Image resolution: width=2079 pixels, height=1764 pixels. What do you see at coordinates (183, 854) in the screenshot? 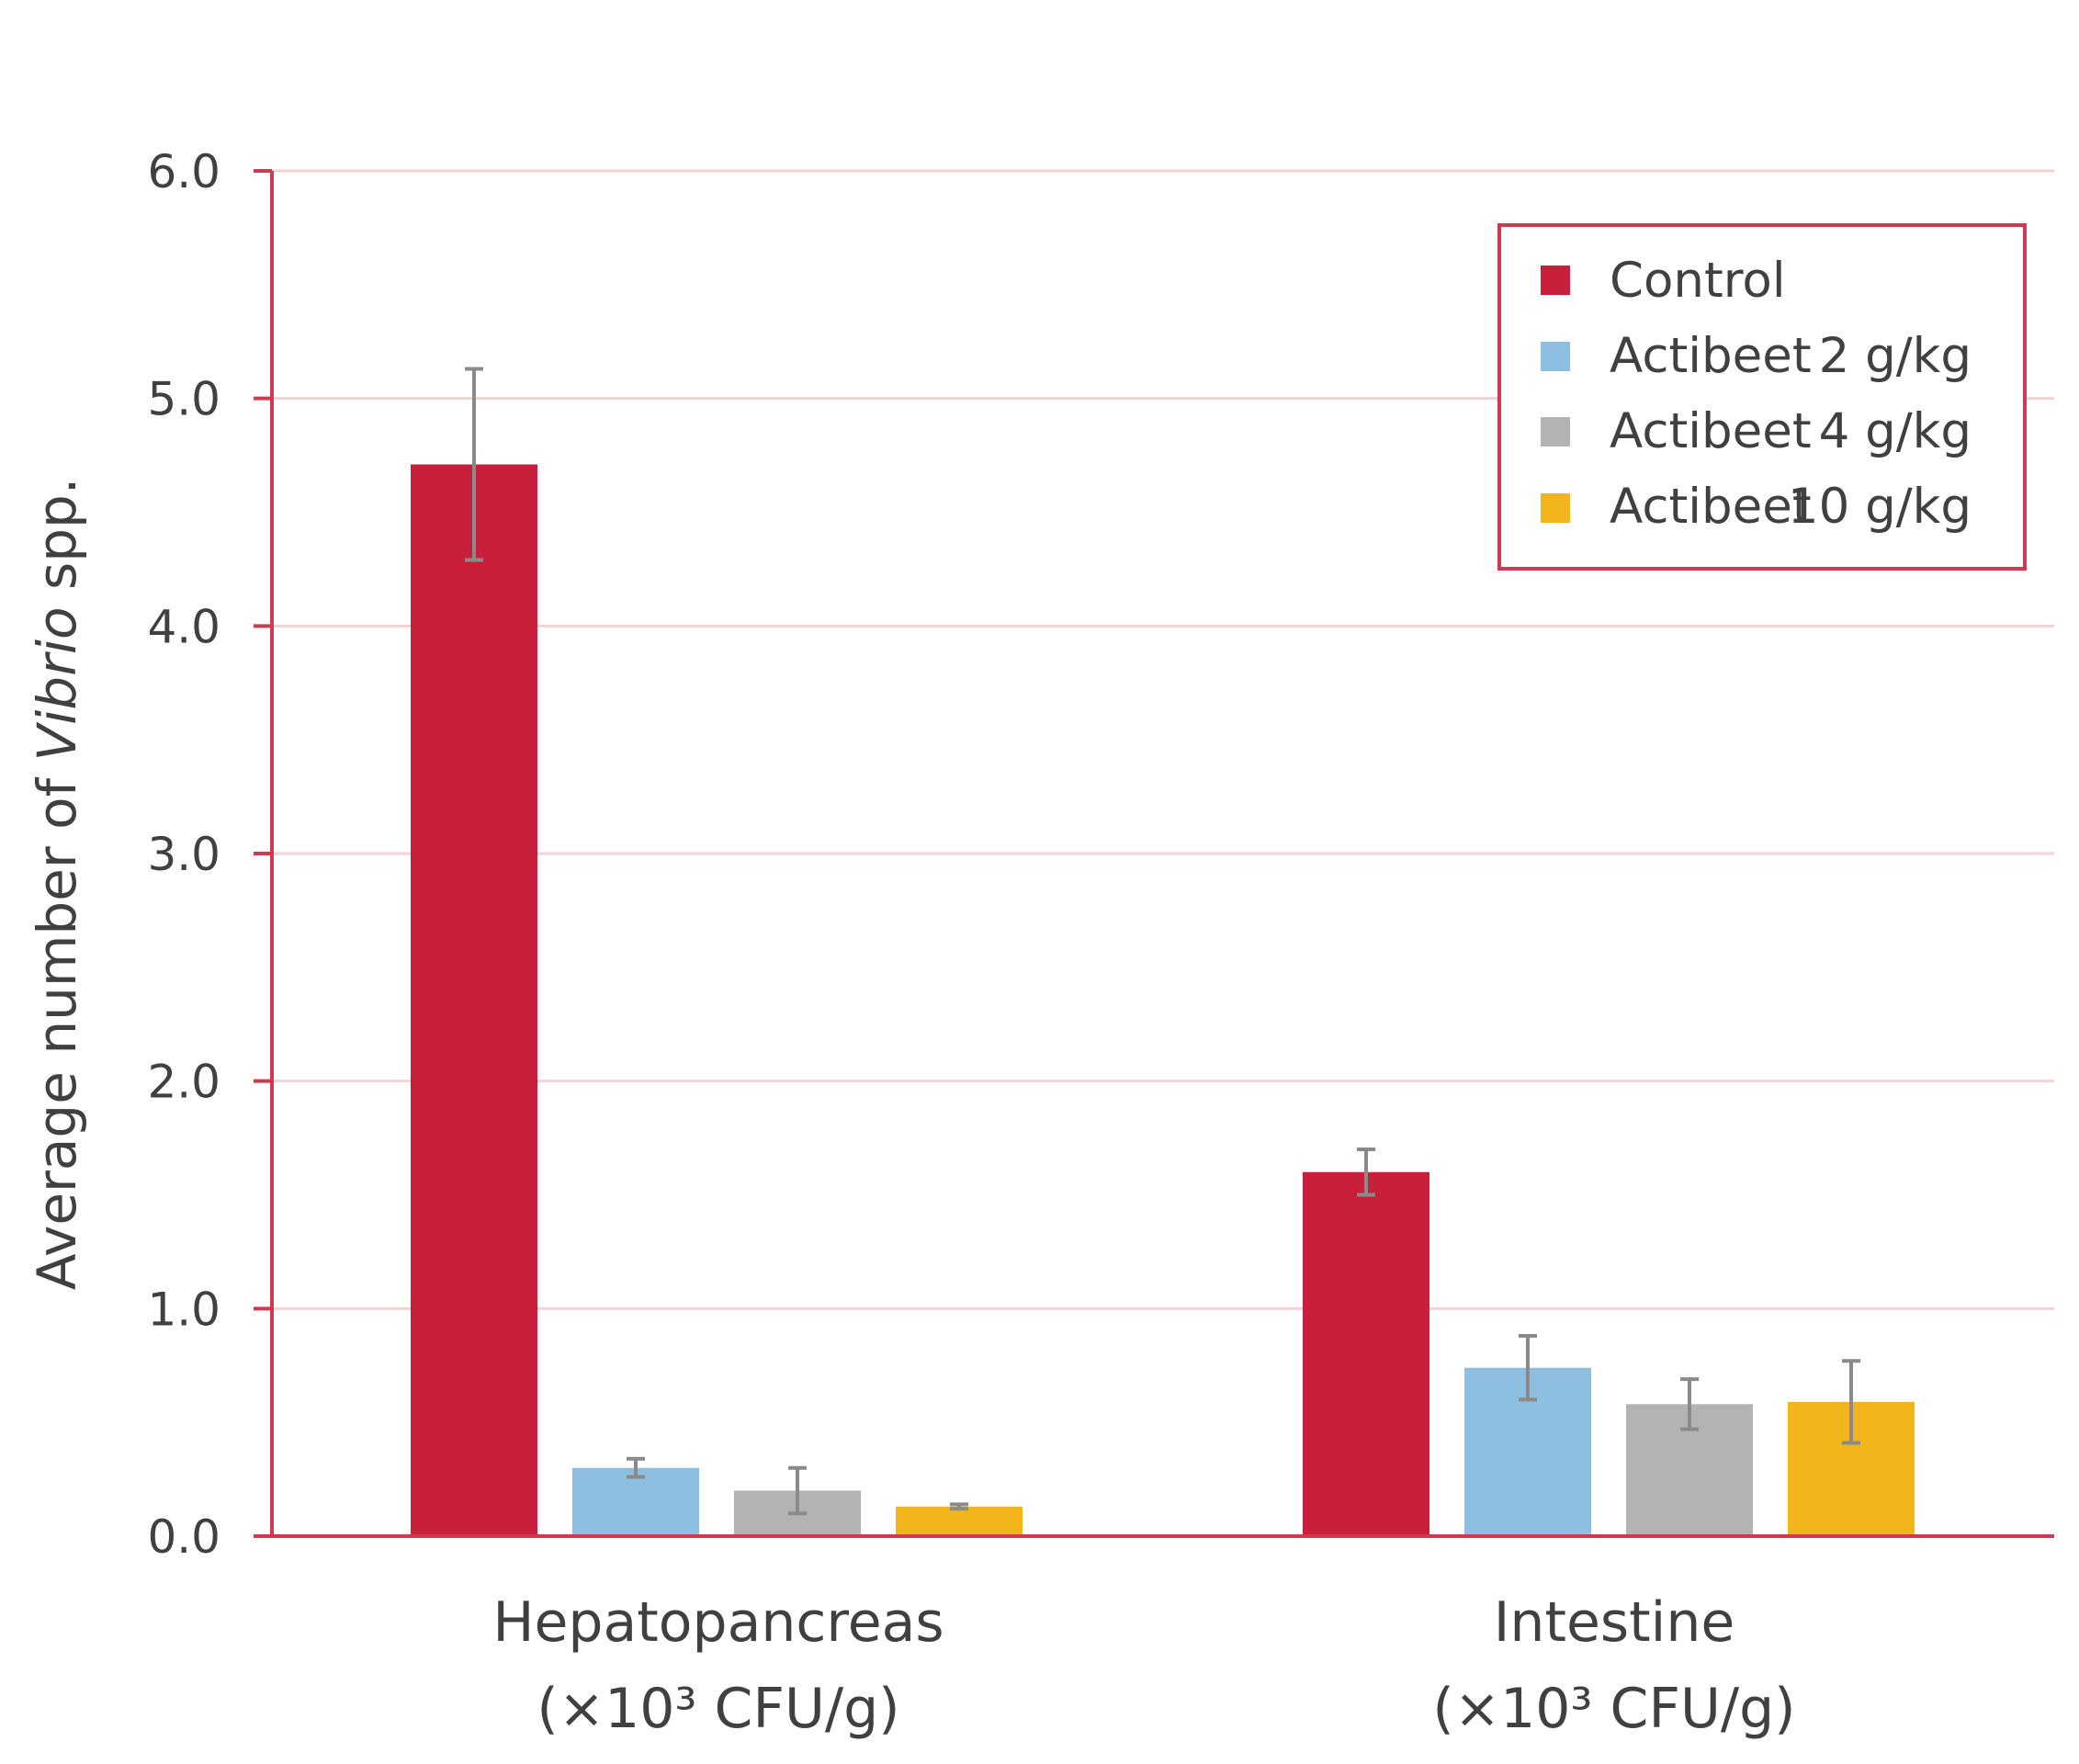
I see `y-tick-label-3: 3.0` at bounding box center [183, 854].